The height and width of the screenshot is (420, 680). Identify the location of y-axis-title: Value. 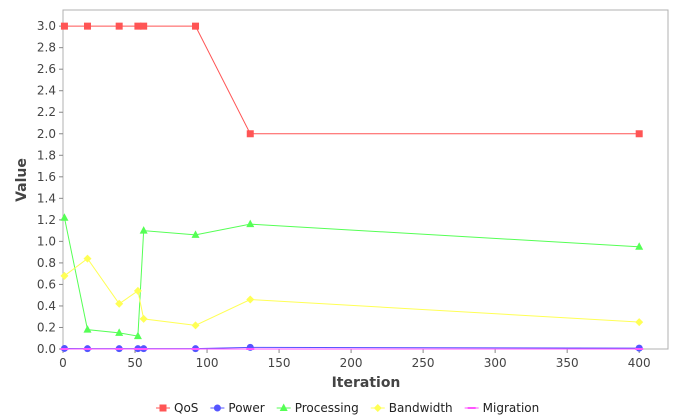
(22, 180).